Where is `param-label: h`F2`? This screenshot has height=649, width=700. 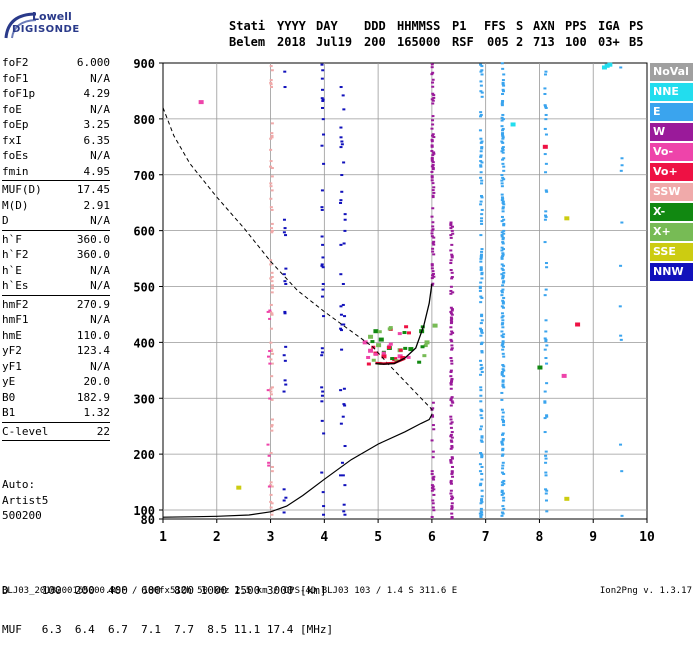
param-label: h`F2 is located at coordinates (15, 254).